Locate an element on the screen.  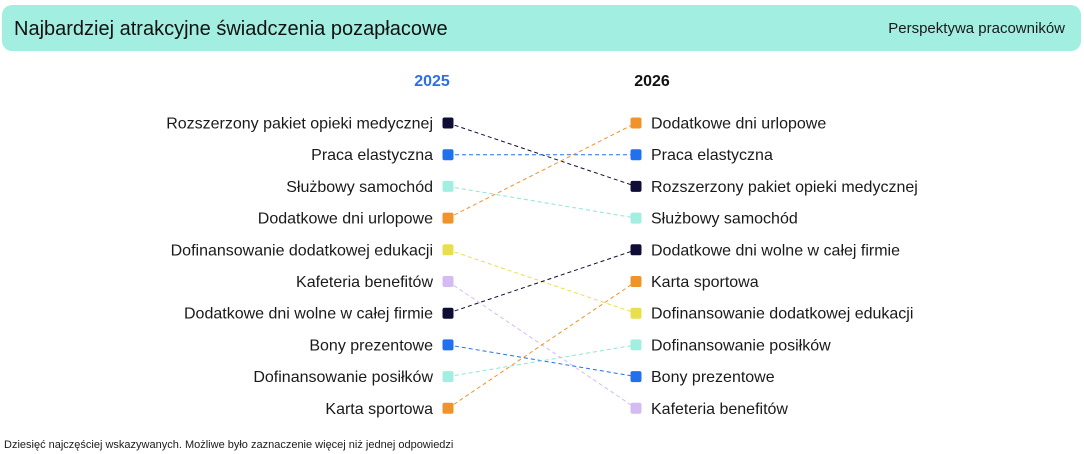
connector-dodatkowe-dni-urlopowe is located at coordinates (542, 170).